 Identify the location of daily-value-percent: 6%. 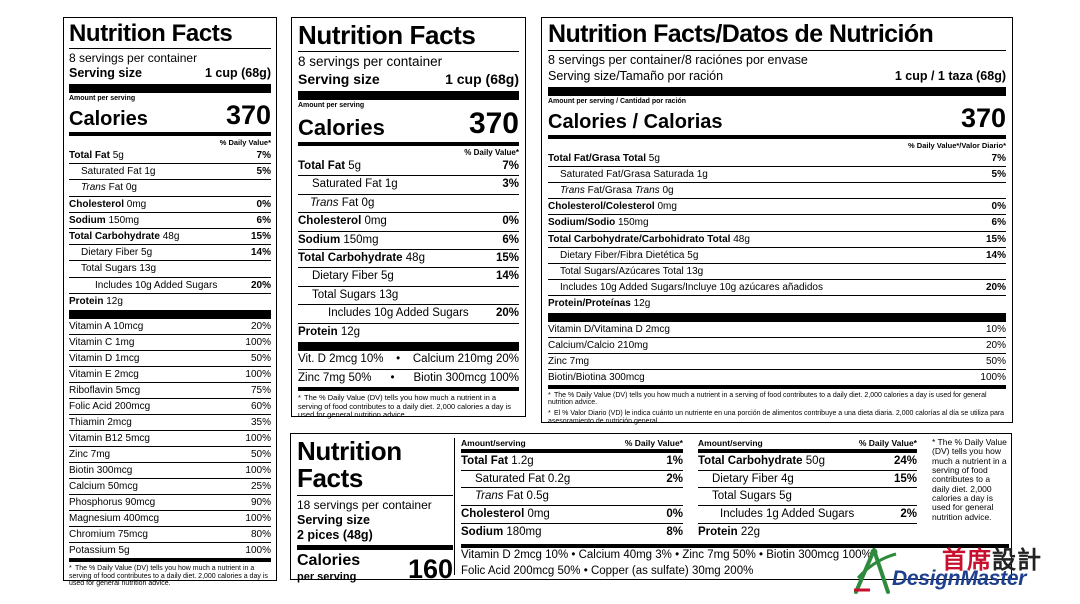
(998, 223).